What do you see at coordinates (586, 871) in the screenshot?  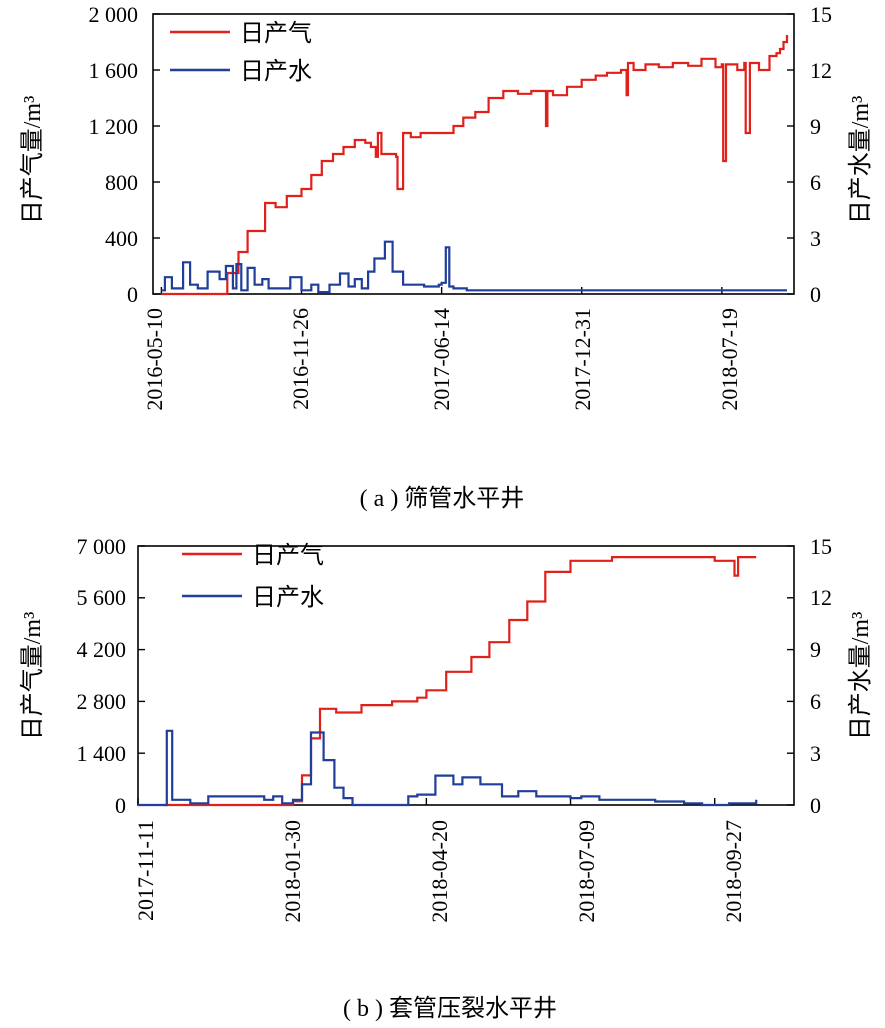 I see `x-tick-b-3: 2018-07-09` at bounding box center [586, 871].